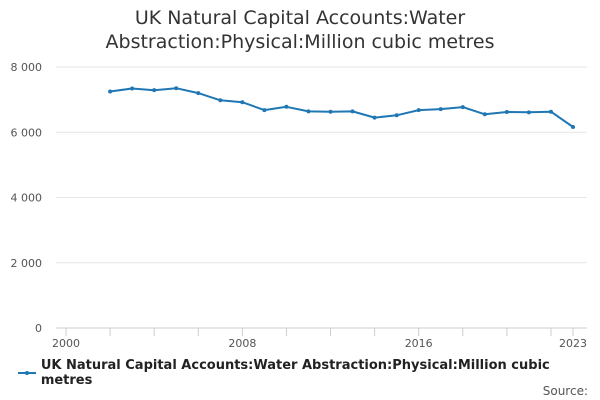 The width and height of the screenshot is (600, 400). Describe the element at coordinates (573, 343) in the screenshot. I see `x-tick-label: 2023` at that location.